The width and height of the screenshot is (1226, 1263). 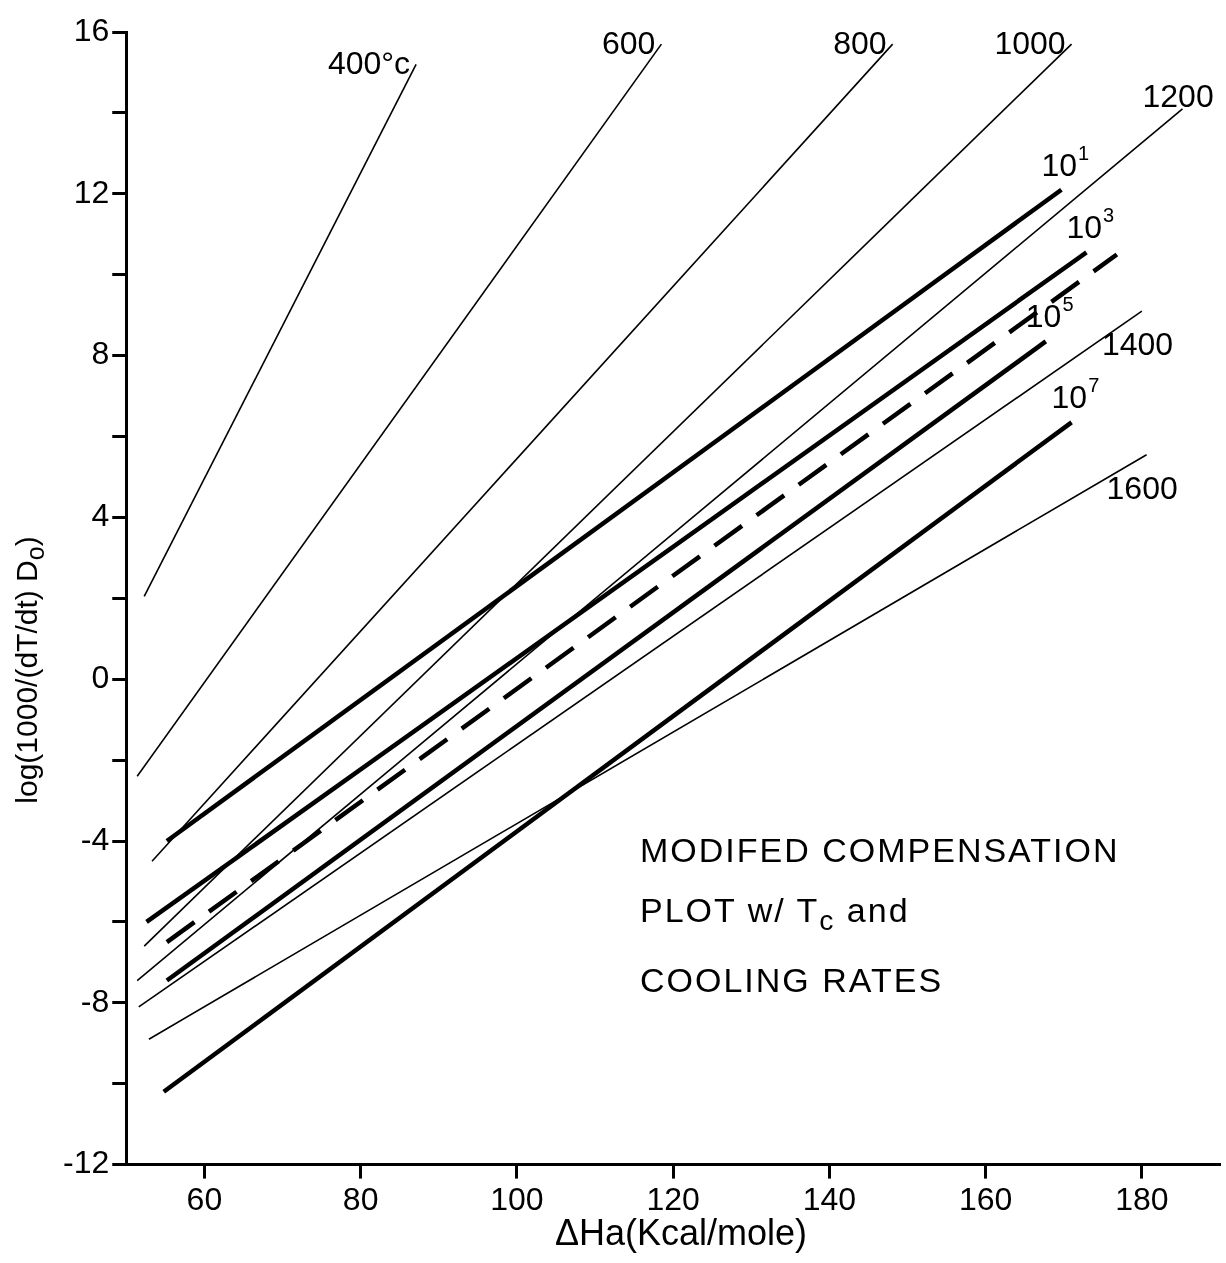 What do you see at coordinates (100, 353) in the screenshot?
I see `y-tick-label: 8` at bounding box center [100, 353].